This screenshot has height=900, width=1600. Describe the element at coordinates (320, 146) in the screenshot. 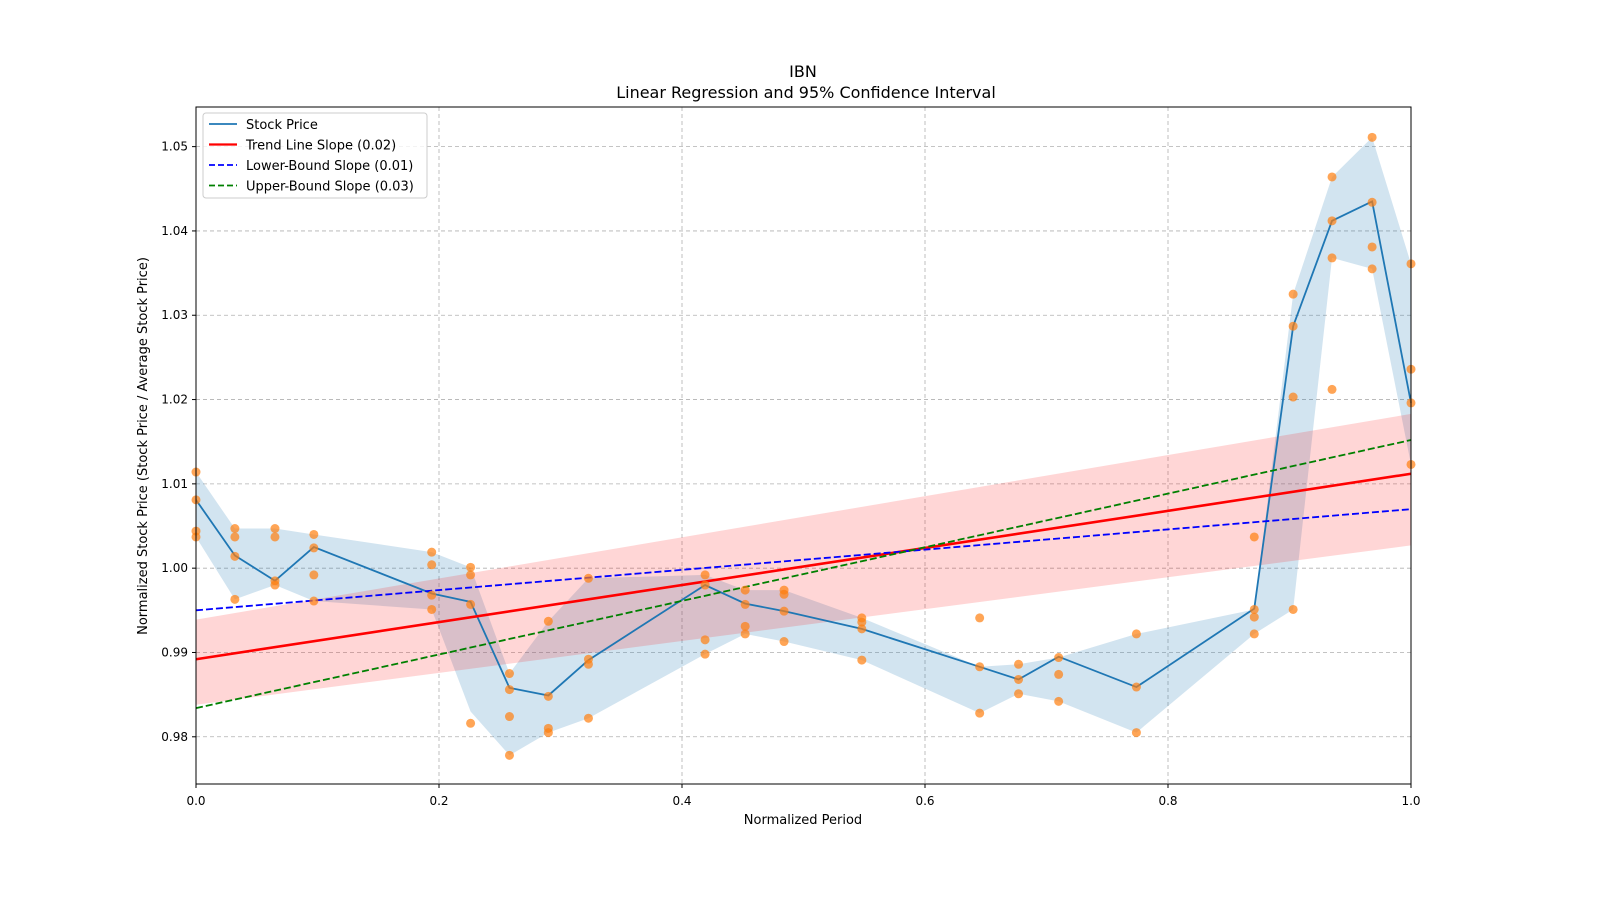

I see `legend-label: Trend Line Slope (0.02)` at that location.